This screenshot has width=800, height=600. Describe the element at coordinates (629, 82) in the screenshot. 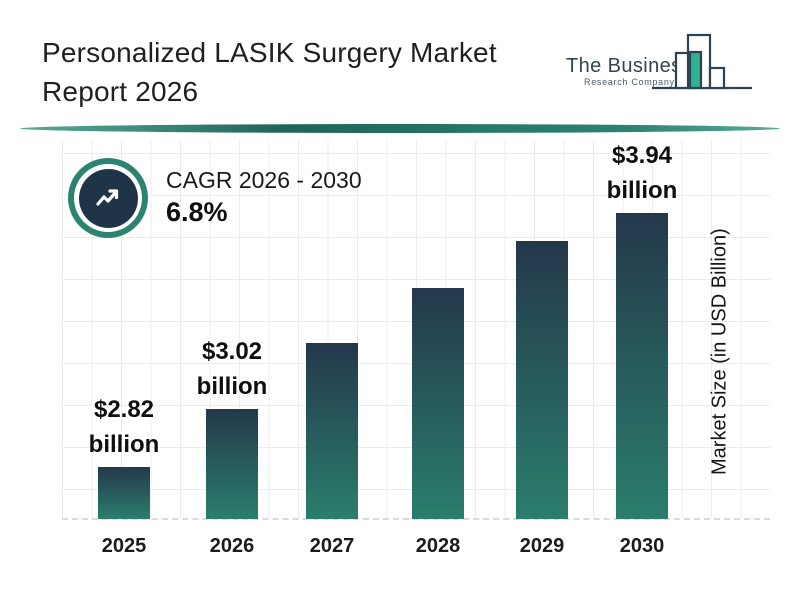

I see `logo-company-subtitle: Research Company` at that location.